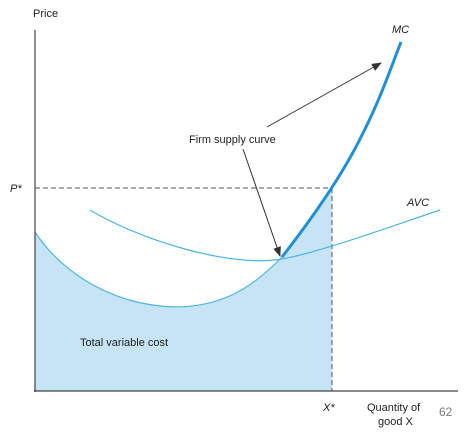 The height and width of the screenshot is (432, 467). Describe the element at coordinates (328, 408) in the screenshot. I see `quantity-marker-label: X*` at that location.